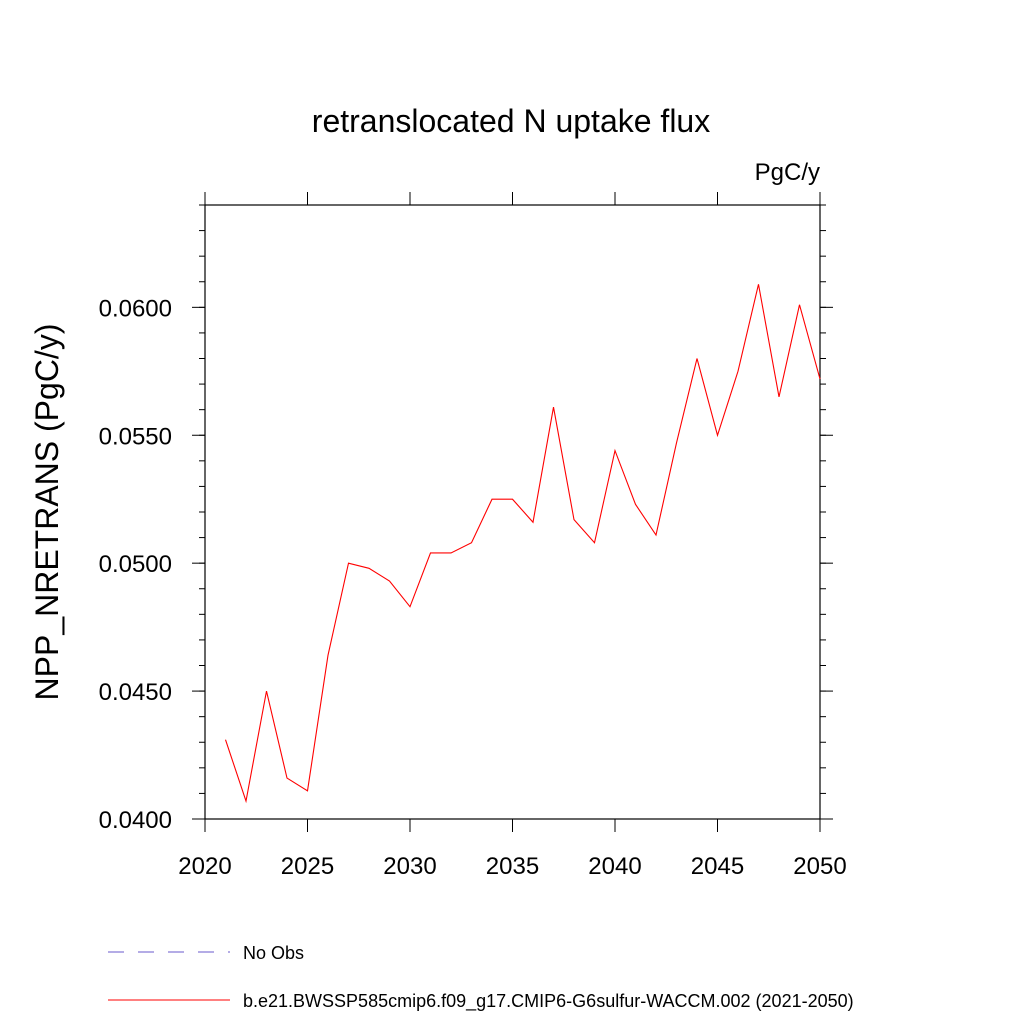 This screenshot has height=1024, width=1024. Describe the element at coordinates (819, 866) in the screenshot. I see `x-tick-label: 2050` at that location.